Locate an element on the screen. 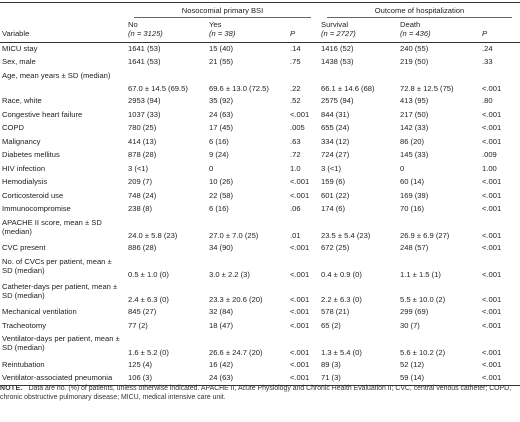 The image size is (520, 422). cell-death: 86 (20) is located at coordinates (412, 141).